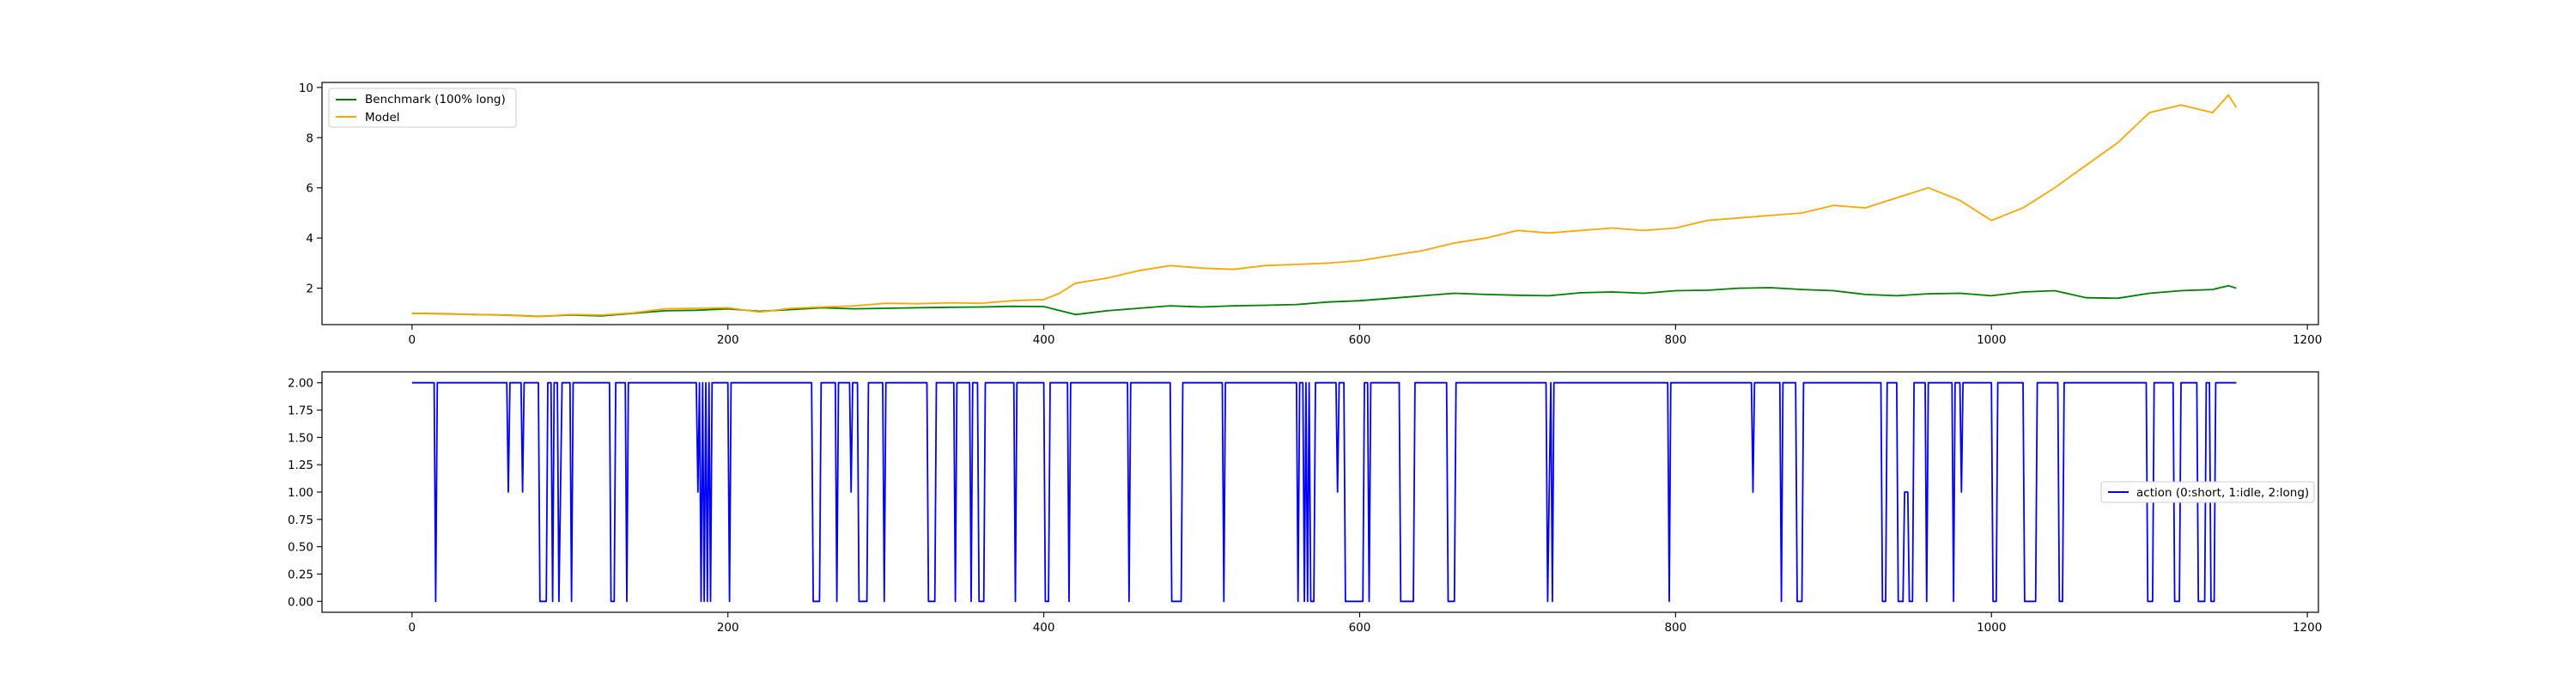  Describe the element at coordinates (728, 628) in the screenshot. I see `bottom-x-tick-label: 200` at that location.